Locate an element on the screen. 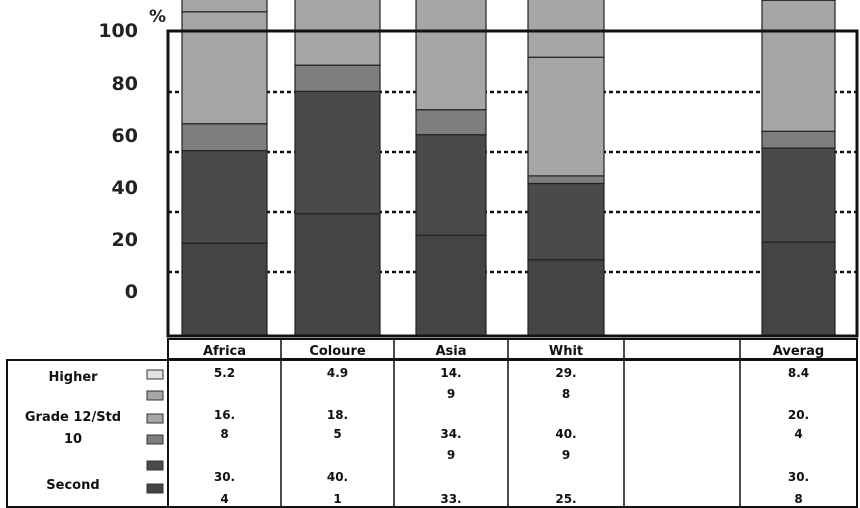  y-tick-label: 40 is located at coordinates (125, 188).